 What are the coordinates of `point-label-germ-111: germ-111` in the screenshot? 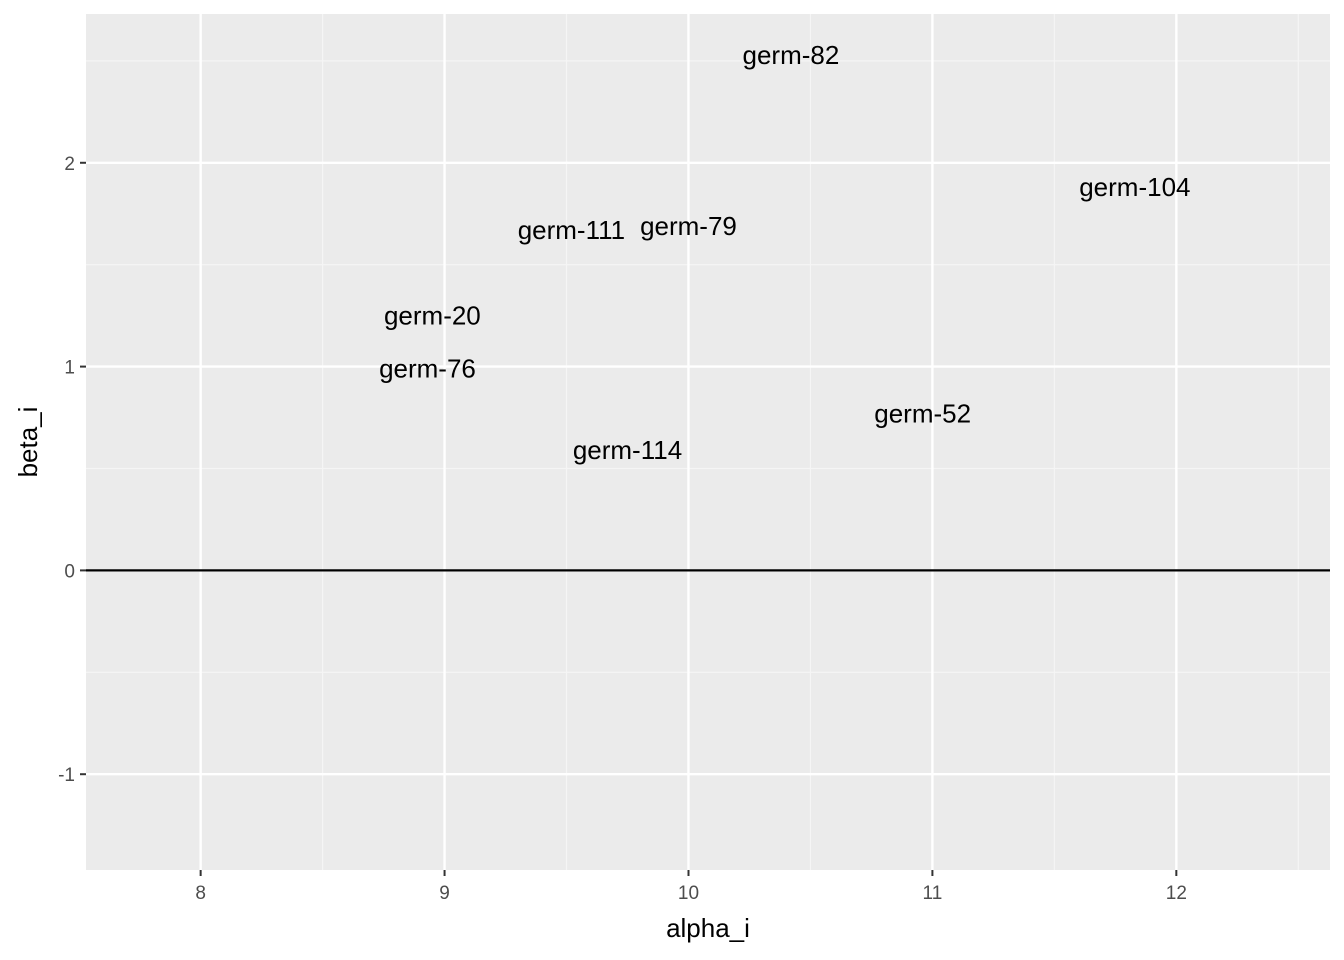 It's located at (571, 230).